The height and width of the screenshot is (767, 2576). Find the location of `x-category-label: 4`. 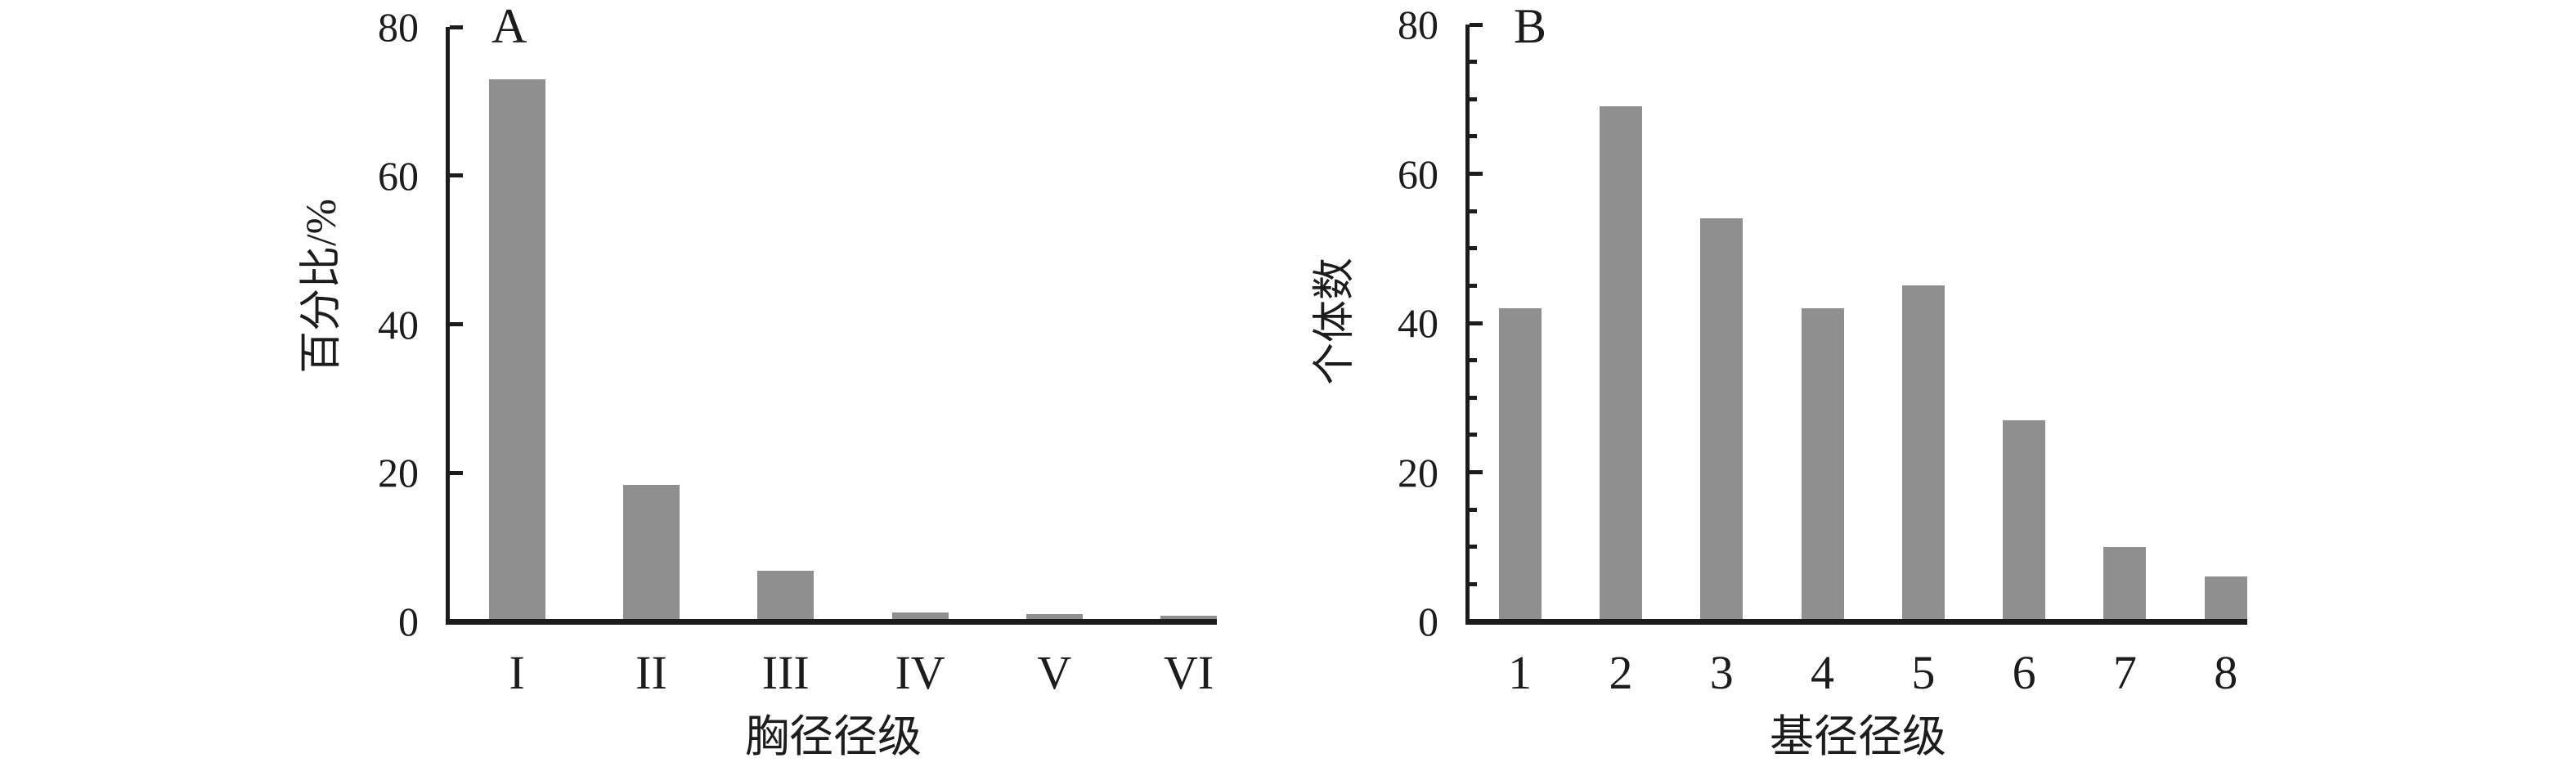

x-category-label: 4 is located at coordinates (1823, 672).